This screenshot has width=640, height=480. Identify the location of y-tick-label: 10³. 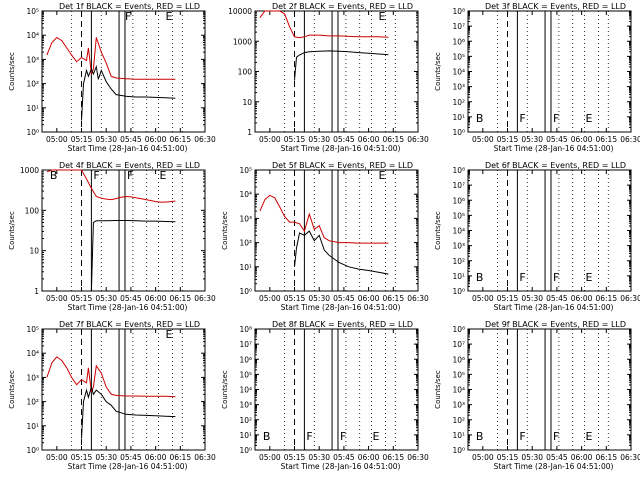
(458, 246).